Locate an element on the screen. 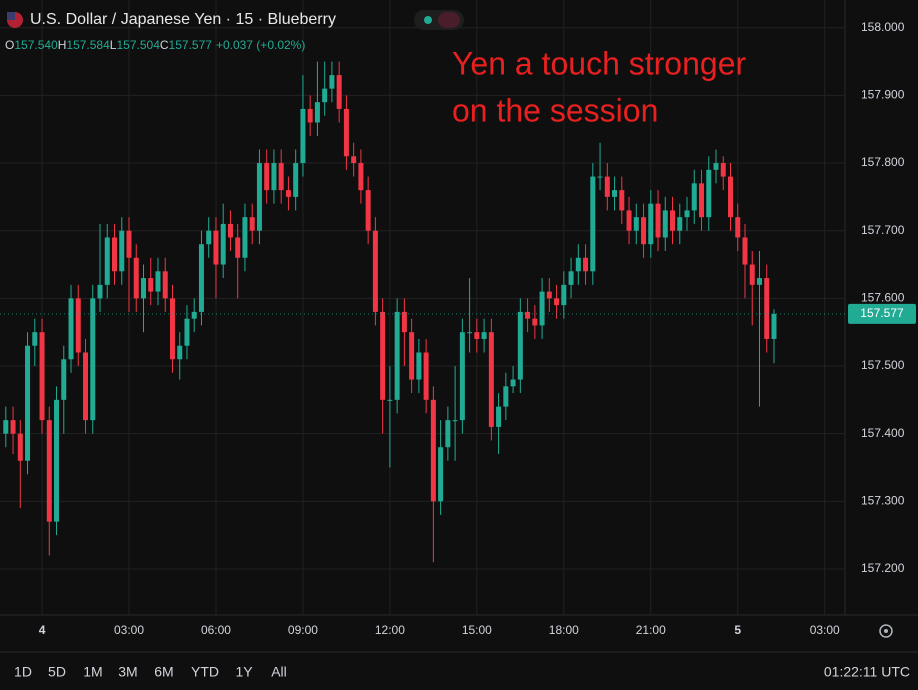 The height and width of the screenshot is (690, 918). range-button: 1M is located at coordinates (92, 672).